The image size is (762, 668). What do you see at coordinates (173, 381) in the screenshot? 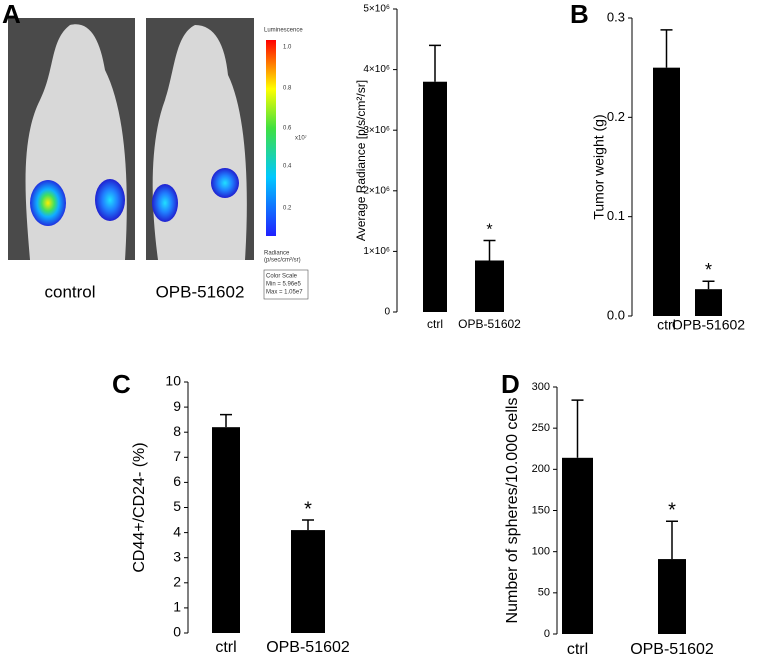
I see `y-tick-label: 10` at bounding box center [173, 381].